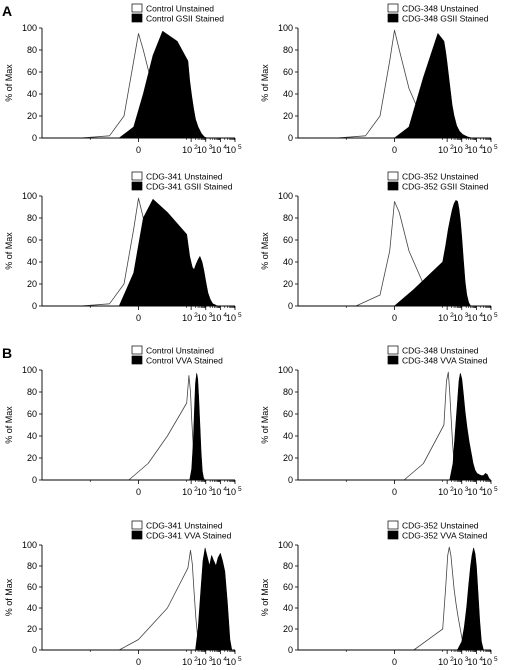  Describe the element at coordinates (445, 536) in the screenshot. I see `legend-entry: CDG-352 VVA Stained` at that location.